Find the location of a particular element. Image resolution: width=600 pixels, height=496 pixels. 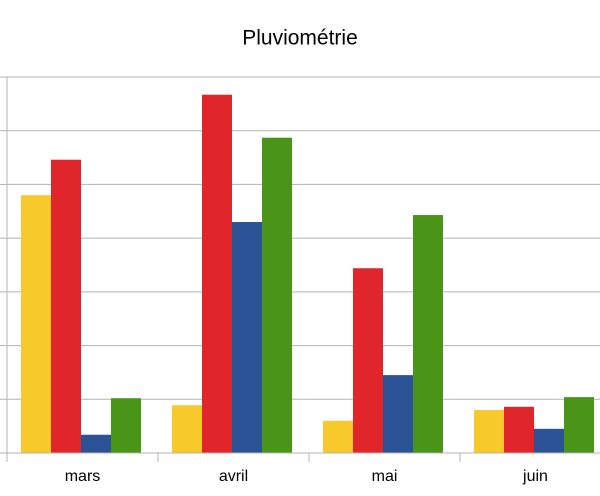

x-tick-label: avril is located at coordinates (233, 476).